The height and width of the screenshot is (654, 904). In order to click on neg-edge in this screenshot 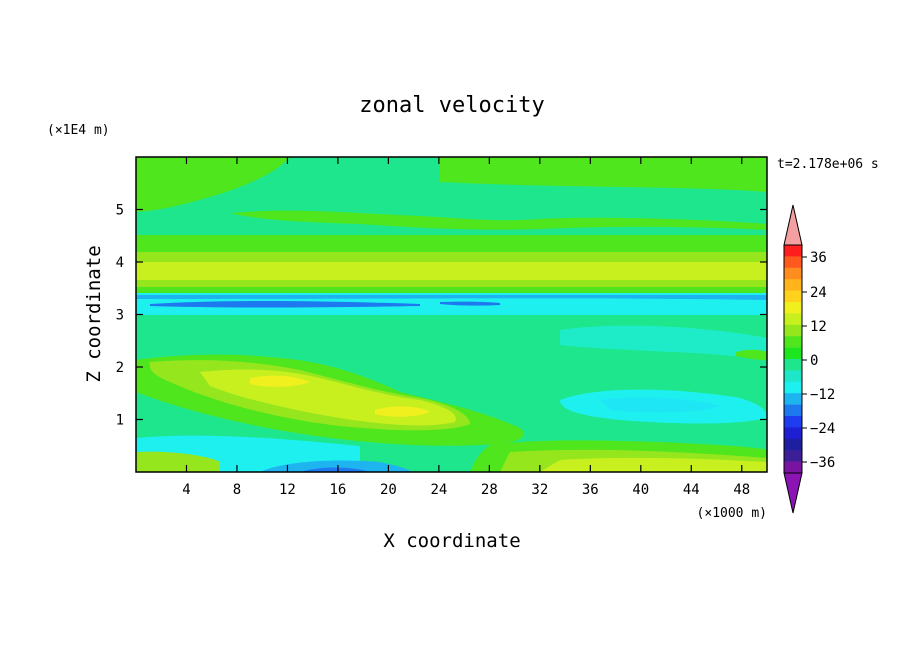, I will do `click(451, 297)`.